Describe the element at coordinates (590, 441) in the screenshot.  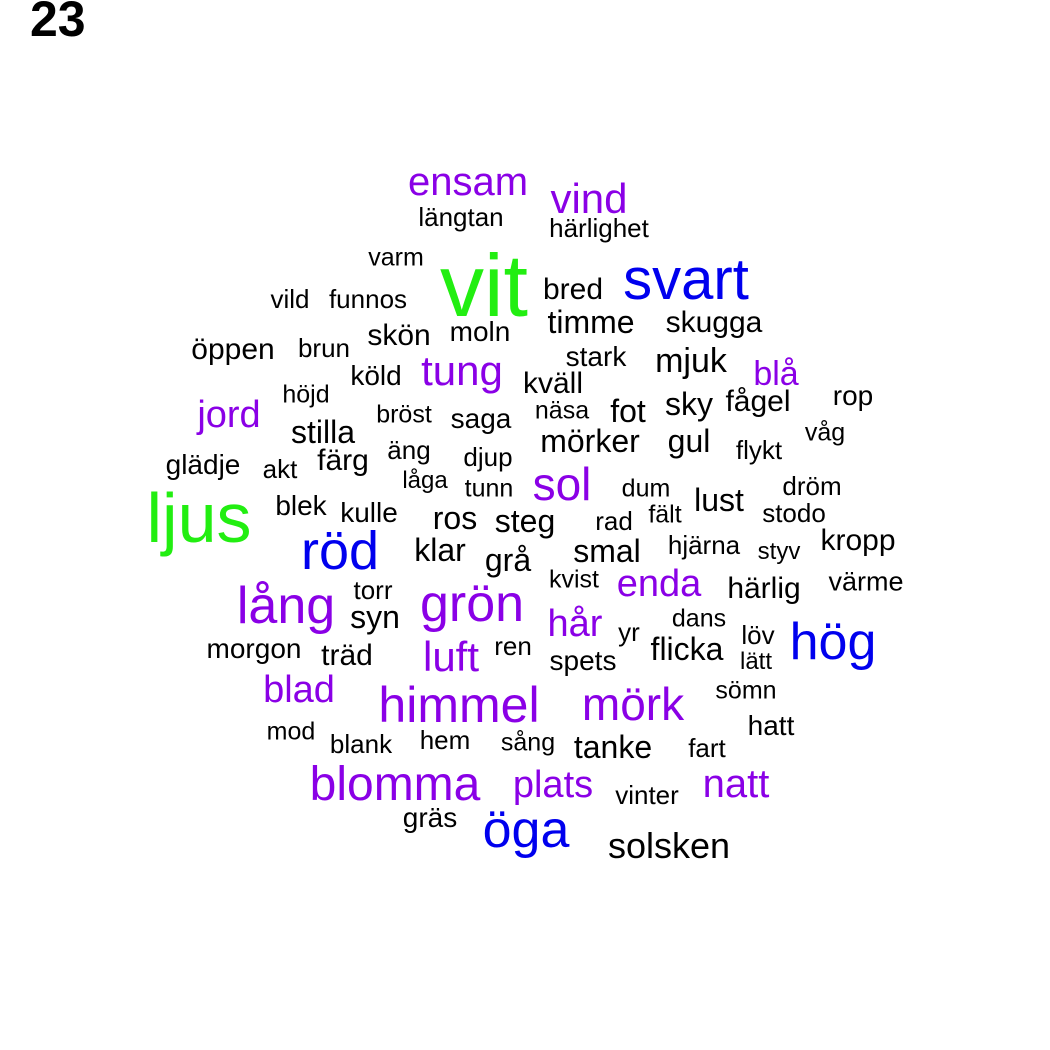
I see `word-48: mörker` at that location.